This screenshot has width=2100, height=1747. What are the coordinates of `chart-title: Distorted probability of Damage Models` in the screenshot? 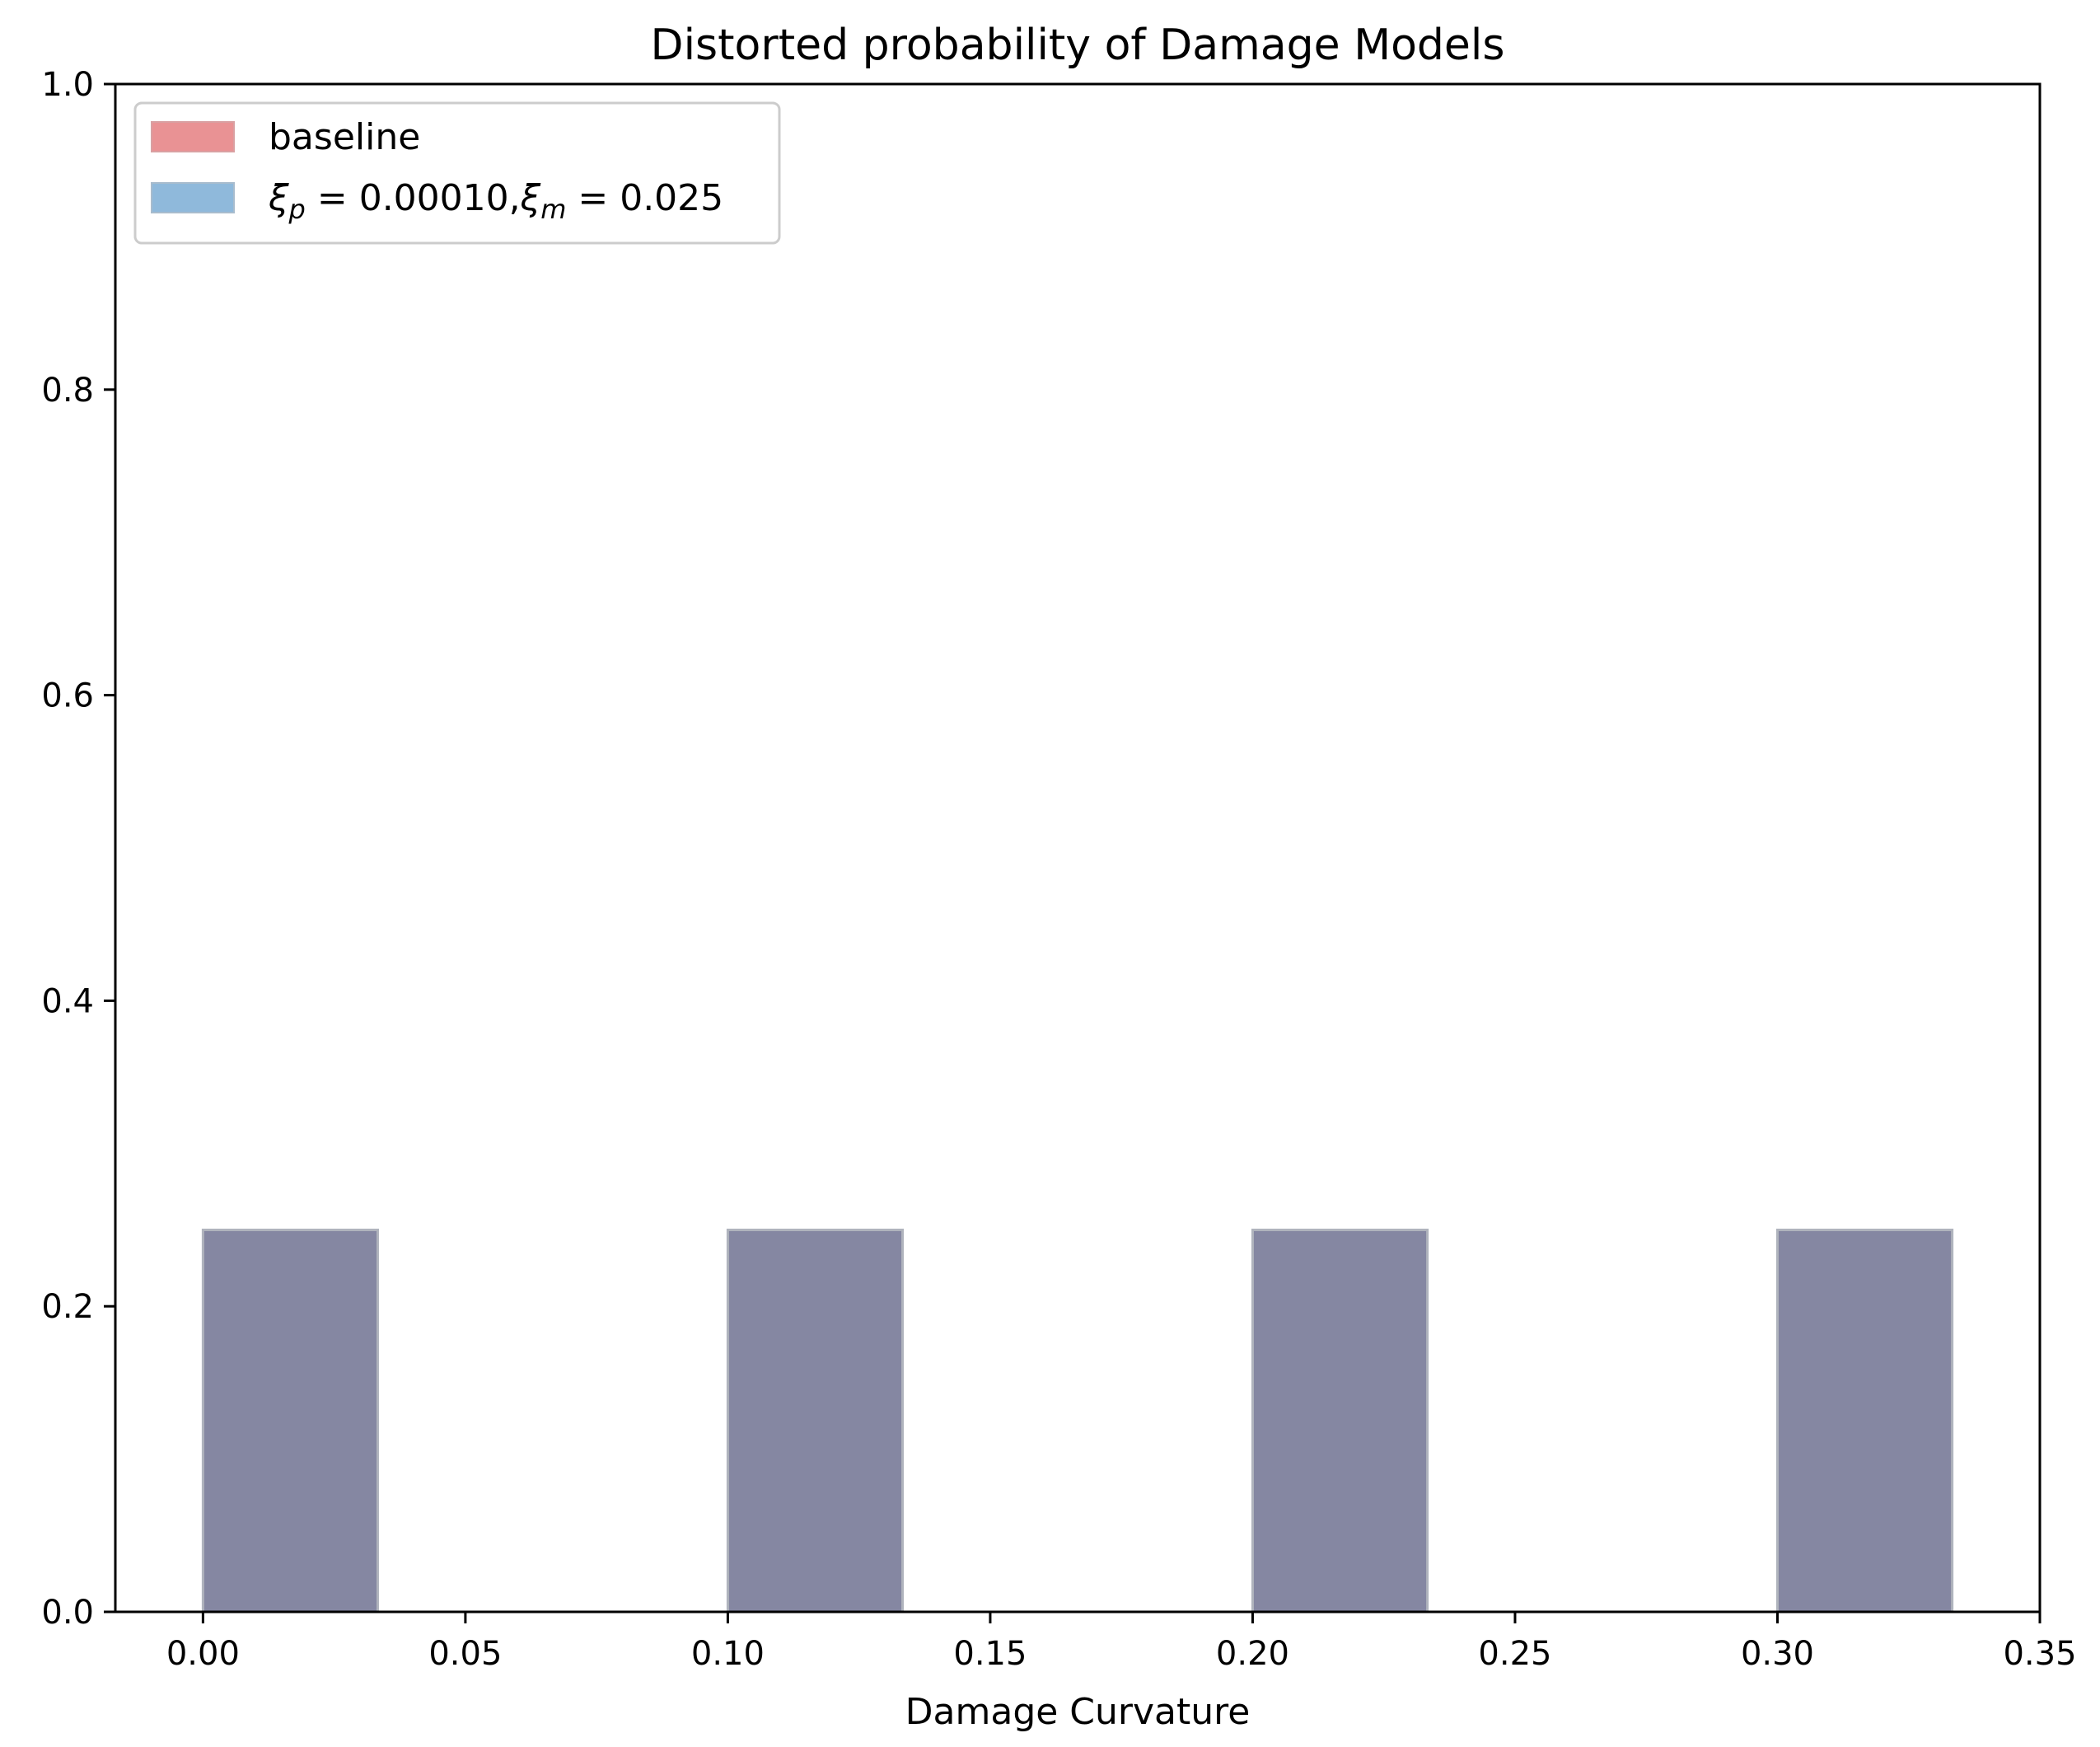 It's located at (1078, 45).